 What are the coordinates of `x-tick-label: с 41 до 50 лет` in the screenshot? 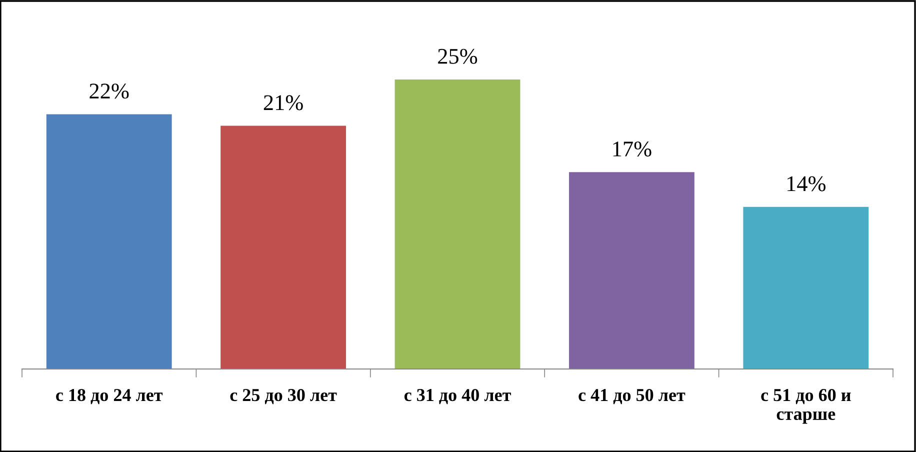 It's located at (632, 396).